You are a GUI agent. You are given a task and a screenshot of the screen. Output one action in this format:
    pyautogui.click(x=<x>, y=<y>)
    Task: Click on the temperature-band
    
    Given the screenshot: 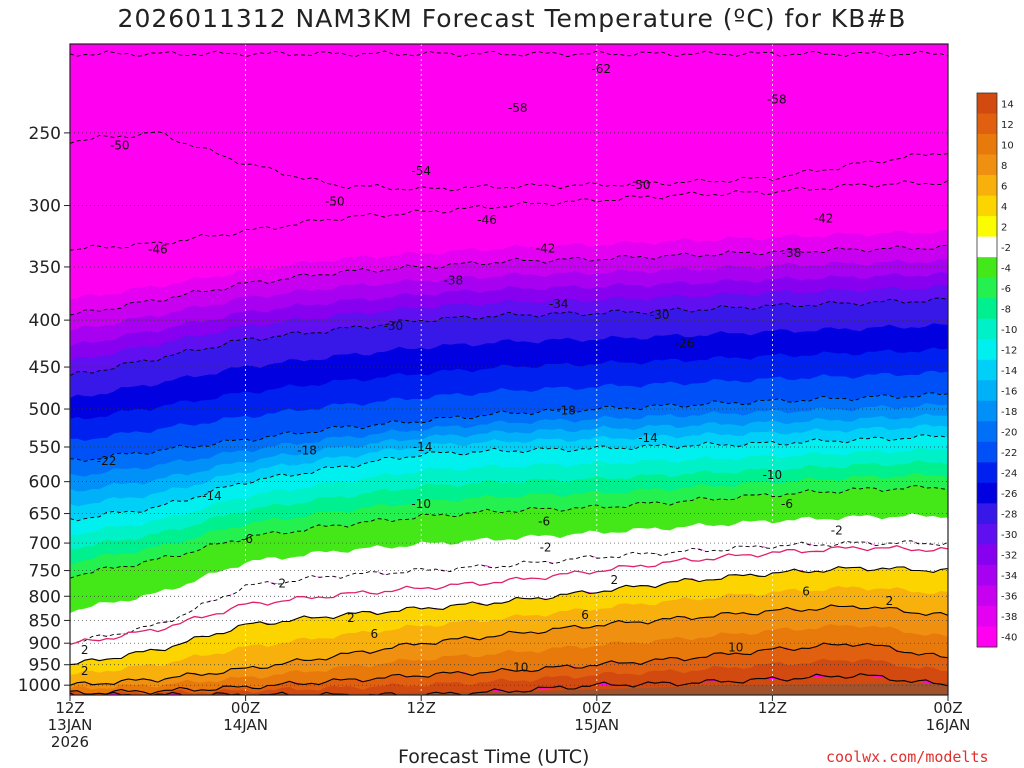 What is the action you would take?
    pyautogui.click(x=509, y=155)
    